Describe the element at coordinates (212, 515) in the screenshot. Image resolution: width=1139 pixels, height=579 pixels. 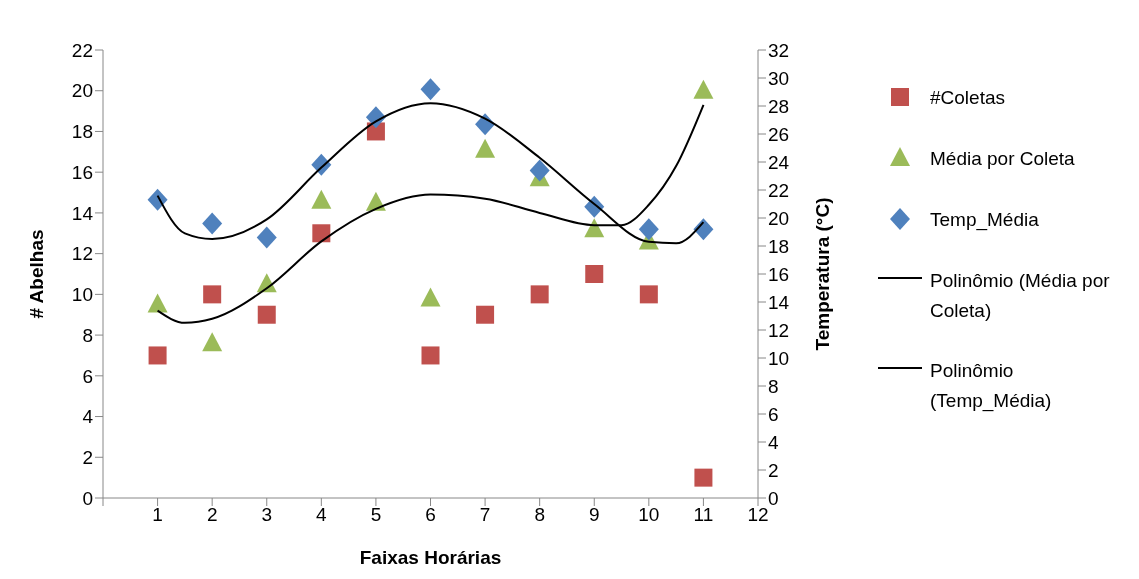
I see `x-tick-label: 2` at that location.